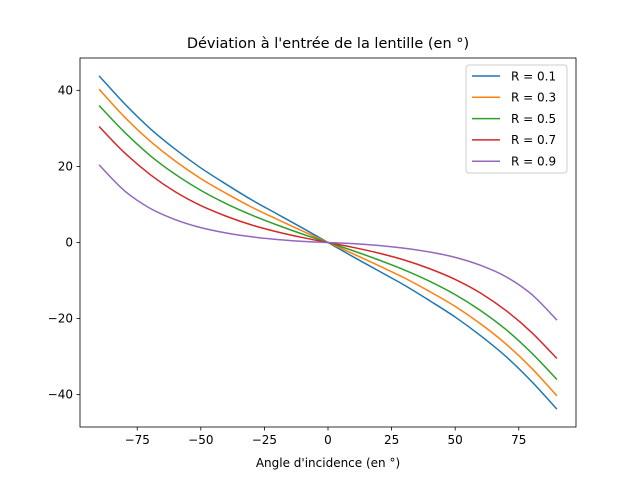 The width and height of the screenshot is (640, 480). I want to click on legend-label-4: R = 0.7, so click(533, 140).